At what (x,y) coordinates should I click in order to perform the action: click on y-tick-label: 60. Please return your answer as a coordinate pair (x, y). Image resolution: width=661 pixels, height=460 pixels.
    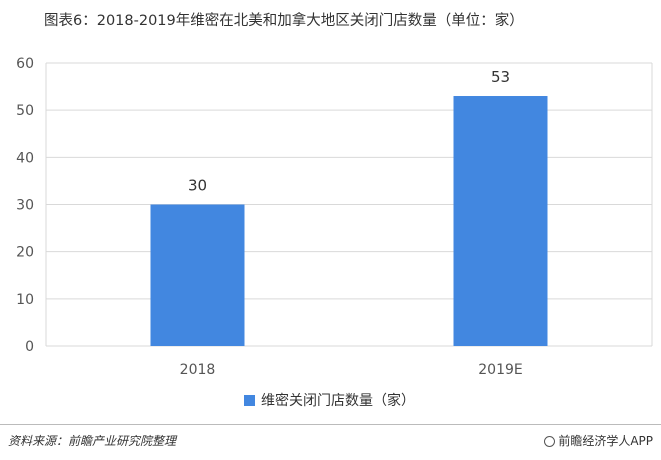
    Looking at the image, I should click on (25, 64).